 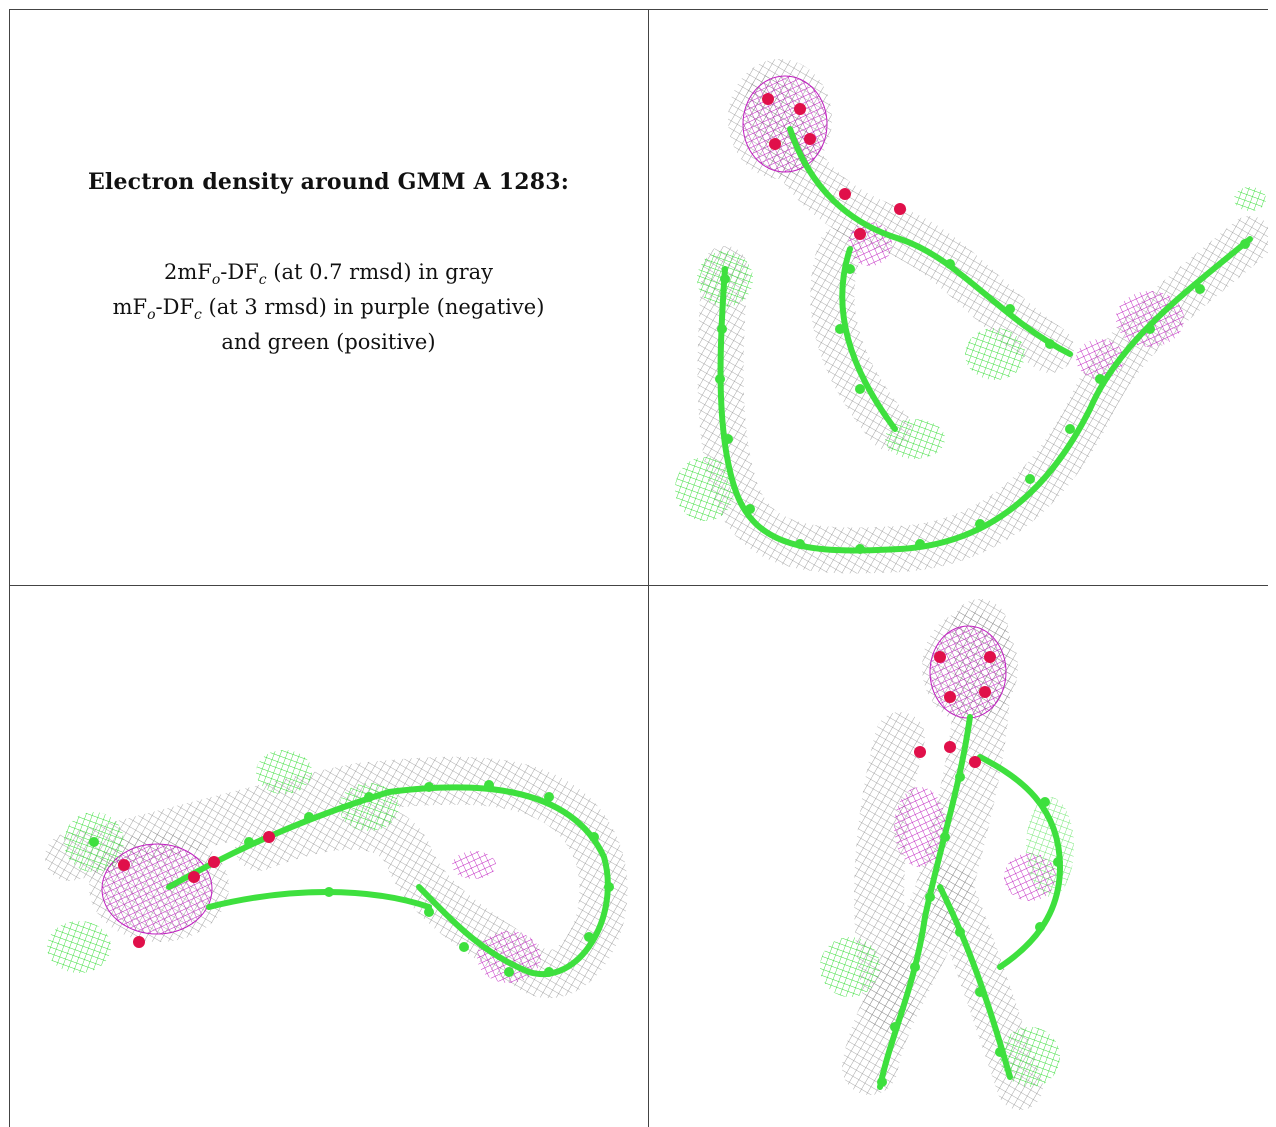 I want to click on legend-line-positive: and green (positive), so click(x=328, y=342).